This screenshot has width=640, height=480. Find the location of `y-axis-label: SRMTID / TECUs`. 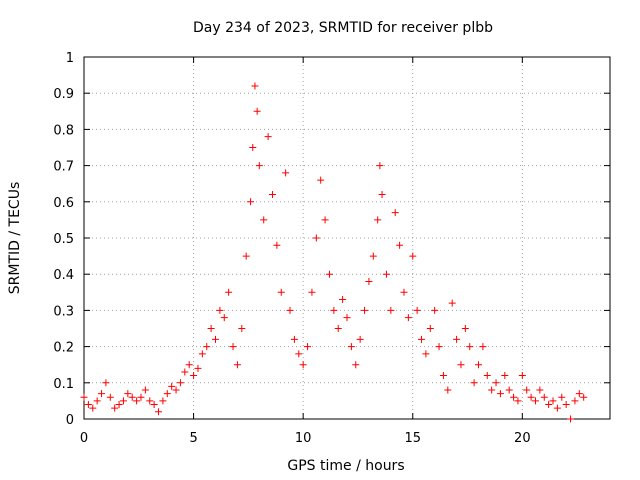

y-axis-label: SRMTID / TECUs is located at coordinates (15, 238).